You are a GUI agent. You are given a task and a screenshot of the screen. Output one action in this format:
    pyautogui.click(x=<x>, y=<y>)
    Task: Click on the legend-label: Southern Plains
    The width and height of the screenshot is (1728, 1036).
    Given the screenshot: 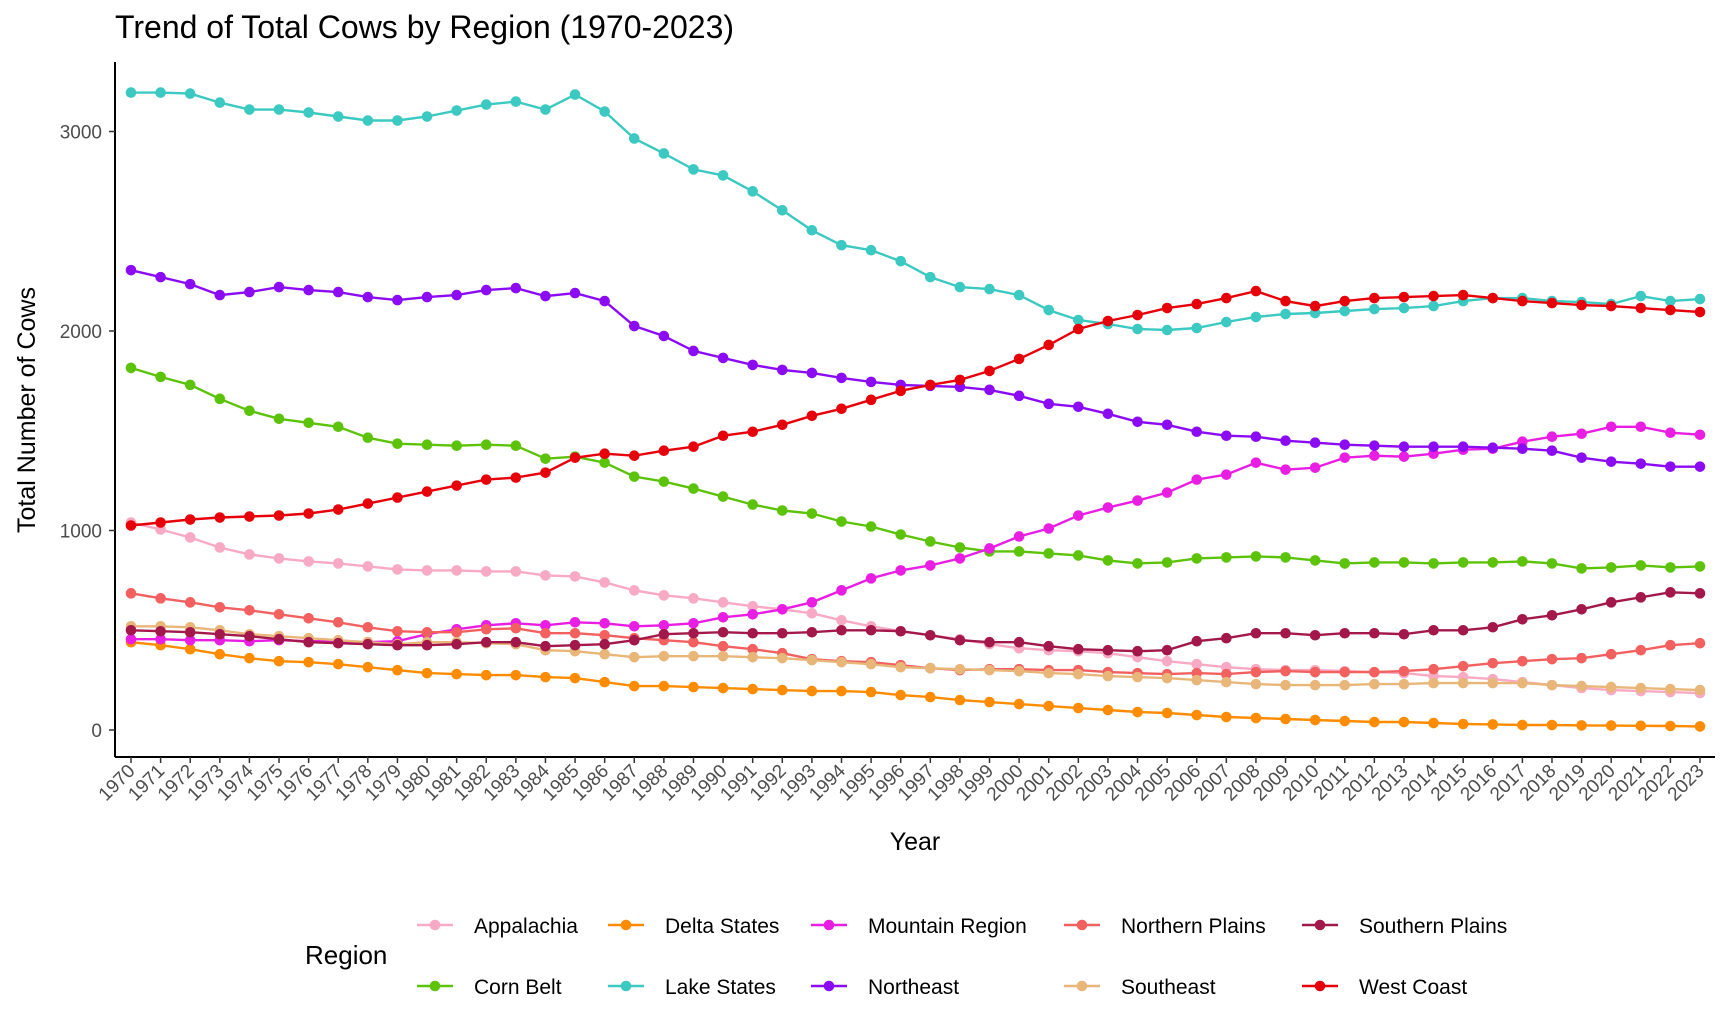 What is the action you would take?
    pyautogui.click(x=1433, y=926)
    